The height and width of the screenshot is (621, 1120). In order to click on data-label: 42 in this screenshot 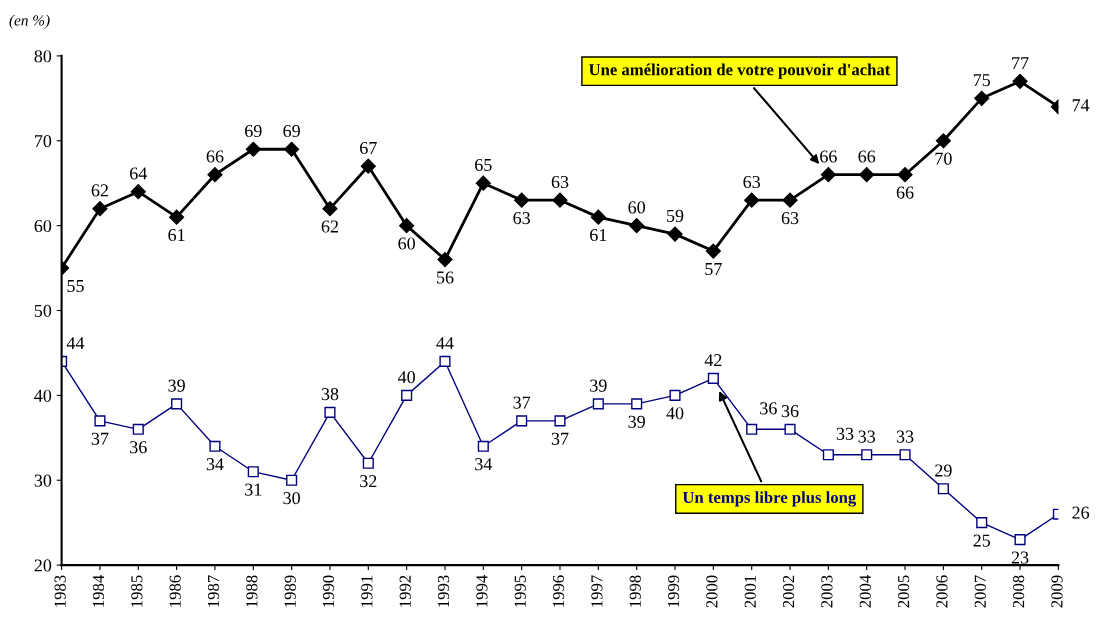, I will do `click(713, 360)`.